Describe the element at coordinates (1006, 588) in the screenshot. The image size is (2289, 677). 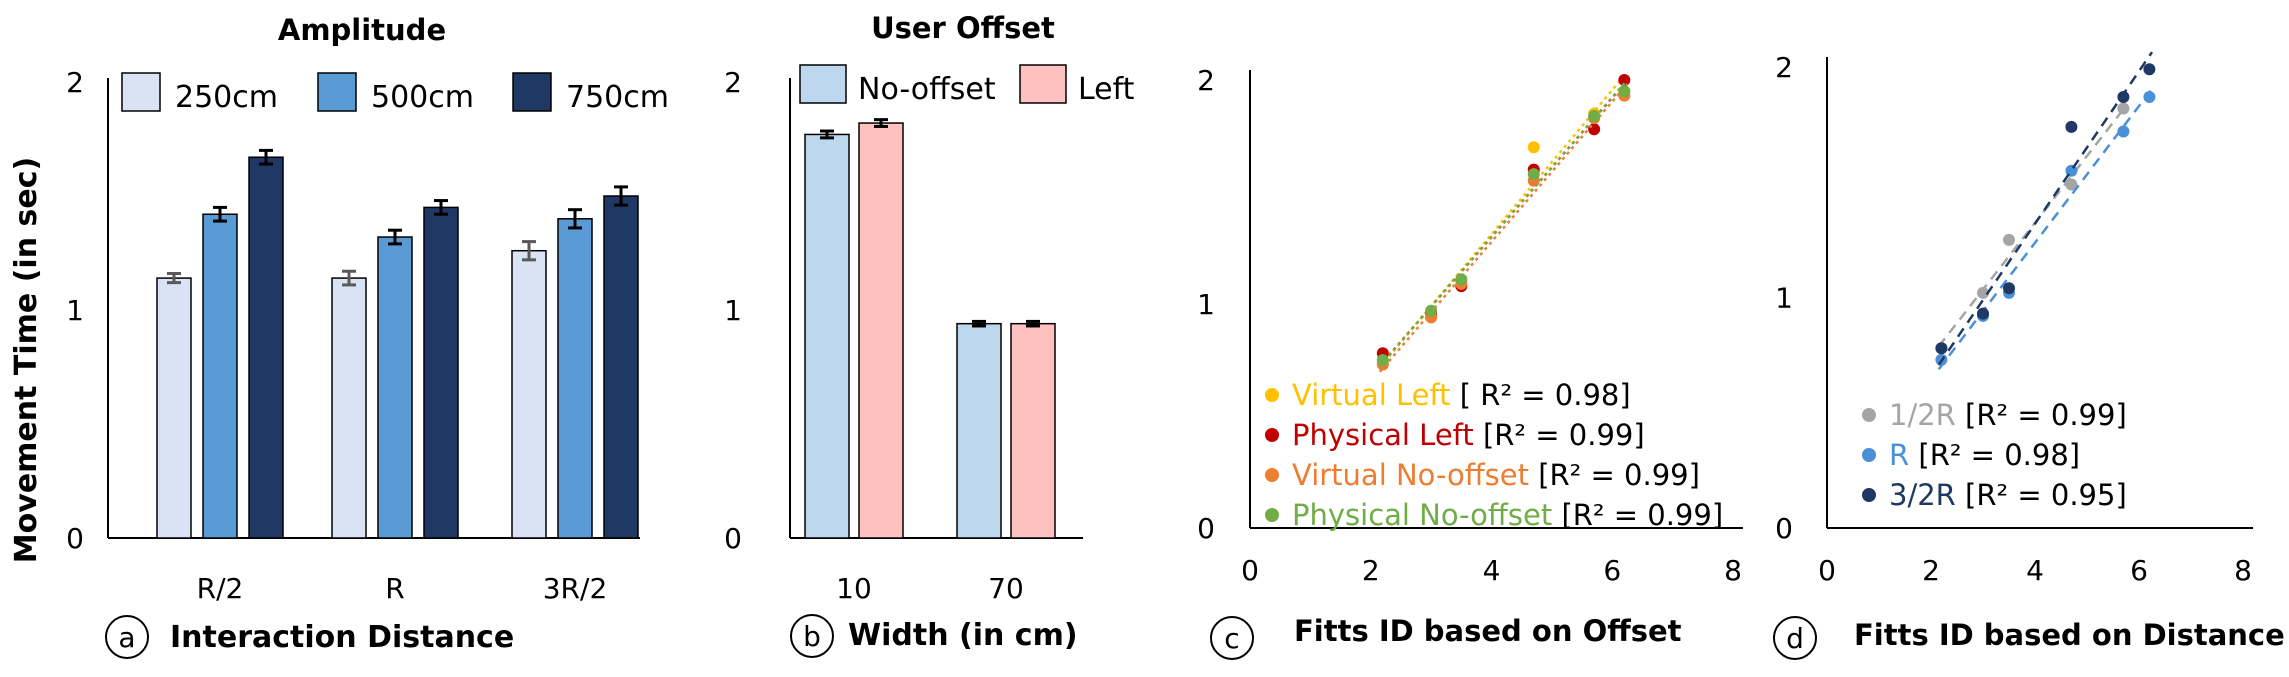
I see `x-tick-label: 70` at that location.